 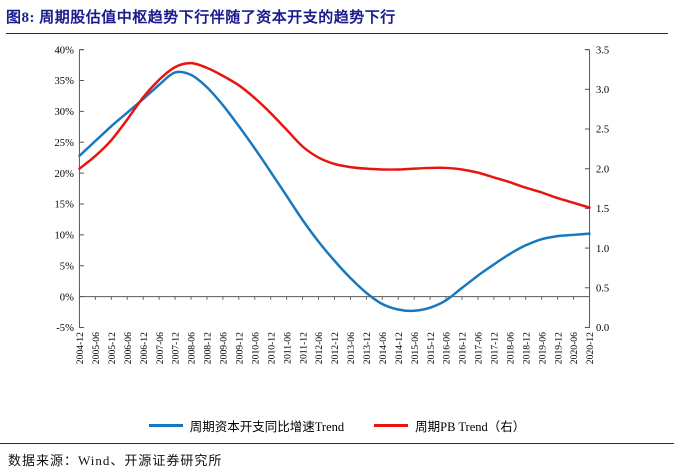 I want to click on x-tick-label: 2006-06, so click(x=128, y=348).